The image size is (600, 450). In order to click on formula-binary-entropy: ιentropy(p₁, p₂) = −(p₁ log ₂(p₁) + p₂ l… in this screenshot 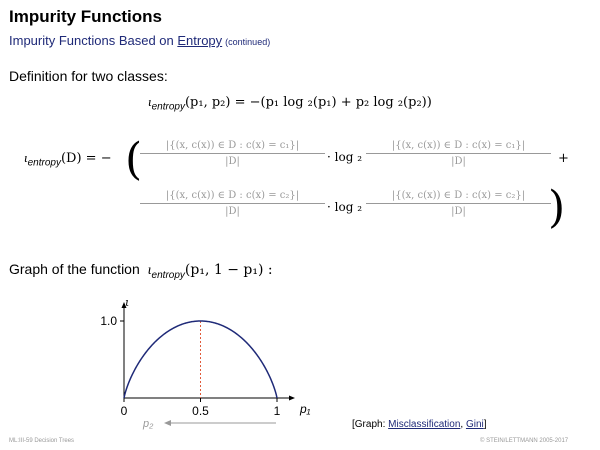, I will do `click(290, 103)`.